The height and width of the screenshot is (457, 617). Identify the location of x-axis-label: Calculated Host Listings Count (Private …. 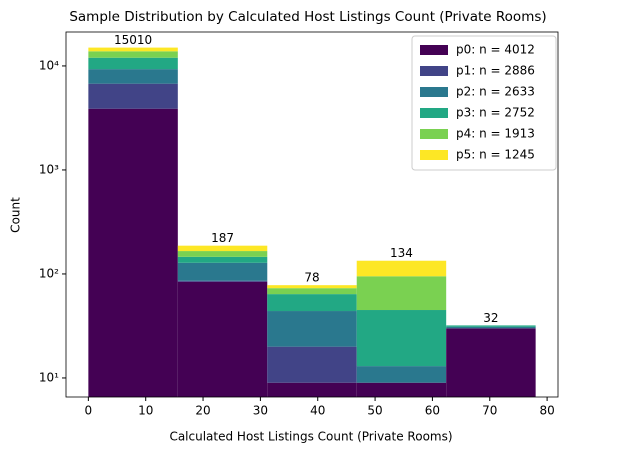
(310, 437).